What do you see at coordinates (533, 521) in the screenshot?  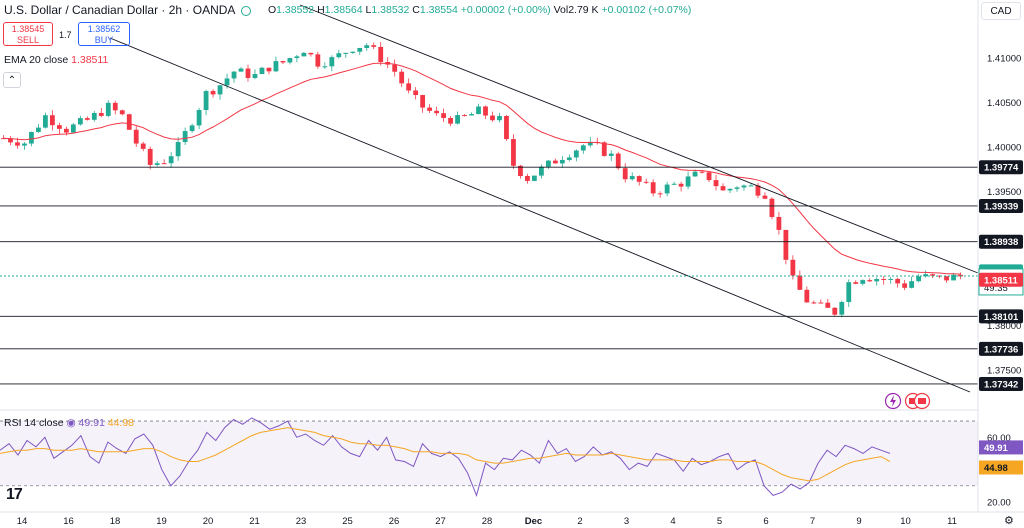 I see `time-tick: Dec` at bounding box center [533, 521].